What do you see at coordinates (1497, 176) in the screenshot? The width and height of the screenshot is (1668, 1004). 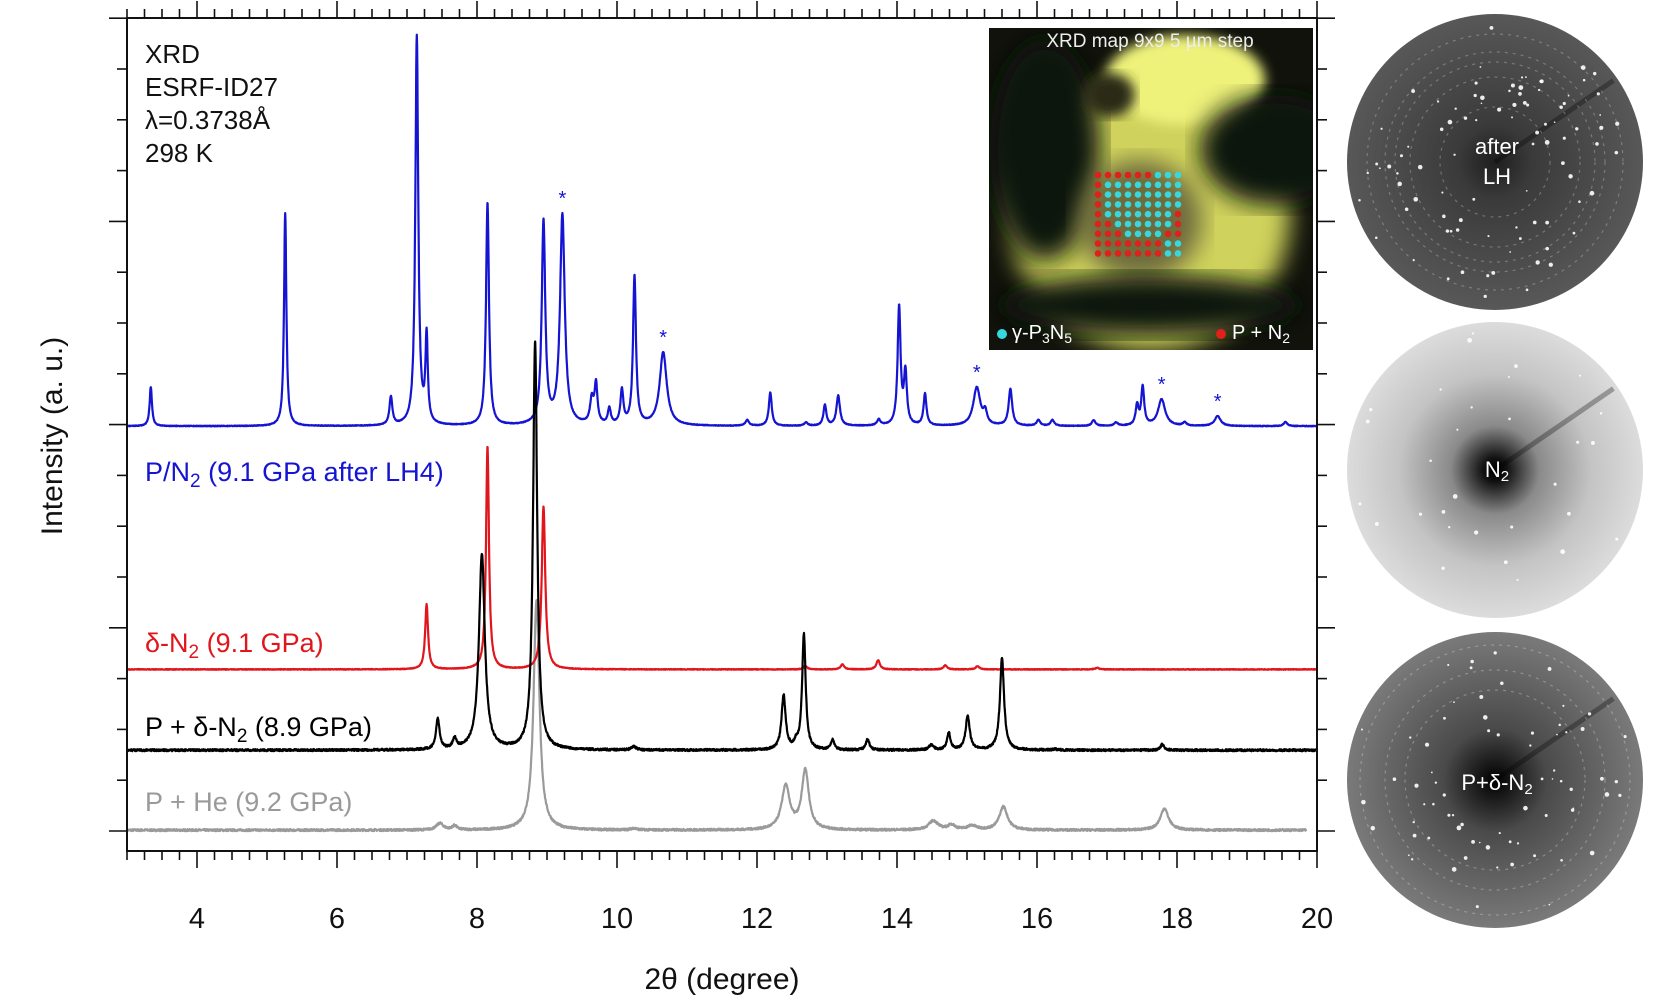 I see `label-text: LH` at bounding box center [1497, 176].